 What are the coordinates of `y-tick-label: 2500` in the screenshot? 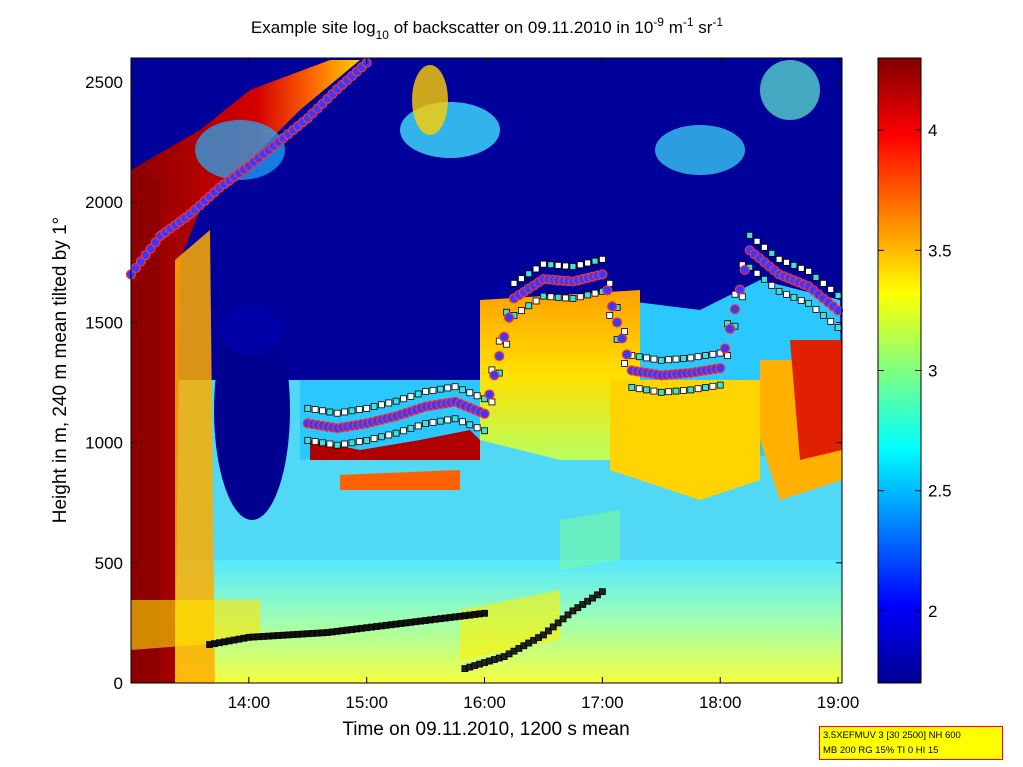 It's located at (104, 82).